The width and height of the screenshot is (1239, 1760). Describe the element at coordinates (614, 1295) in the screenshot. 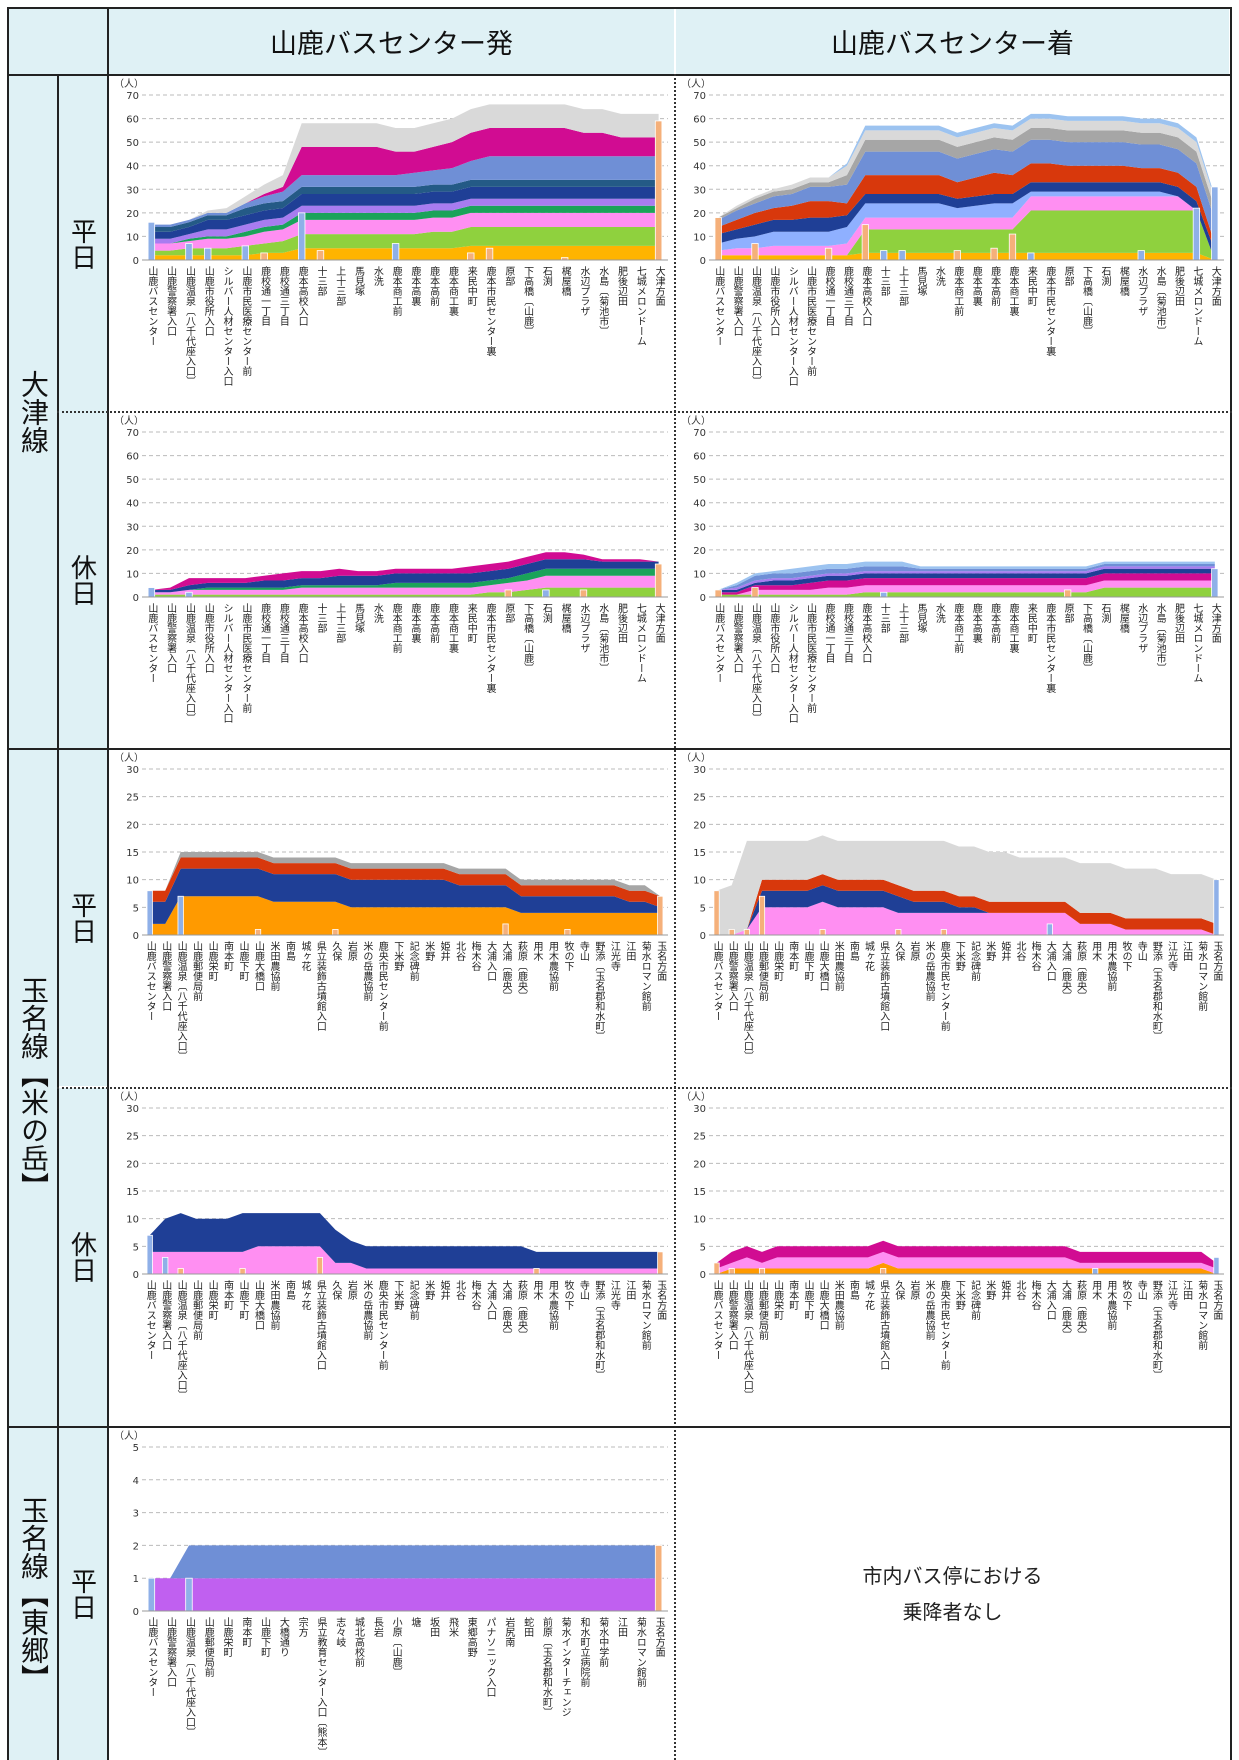

I see `x-tick-label: 江光寺` at that location.